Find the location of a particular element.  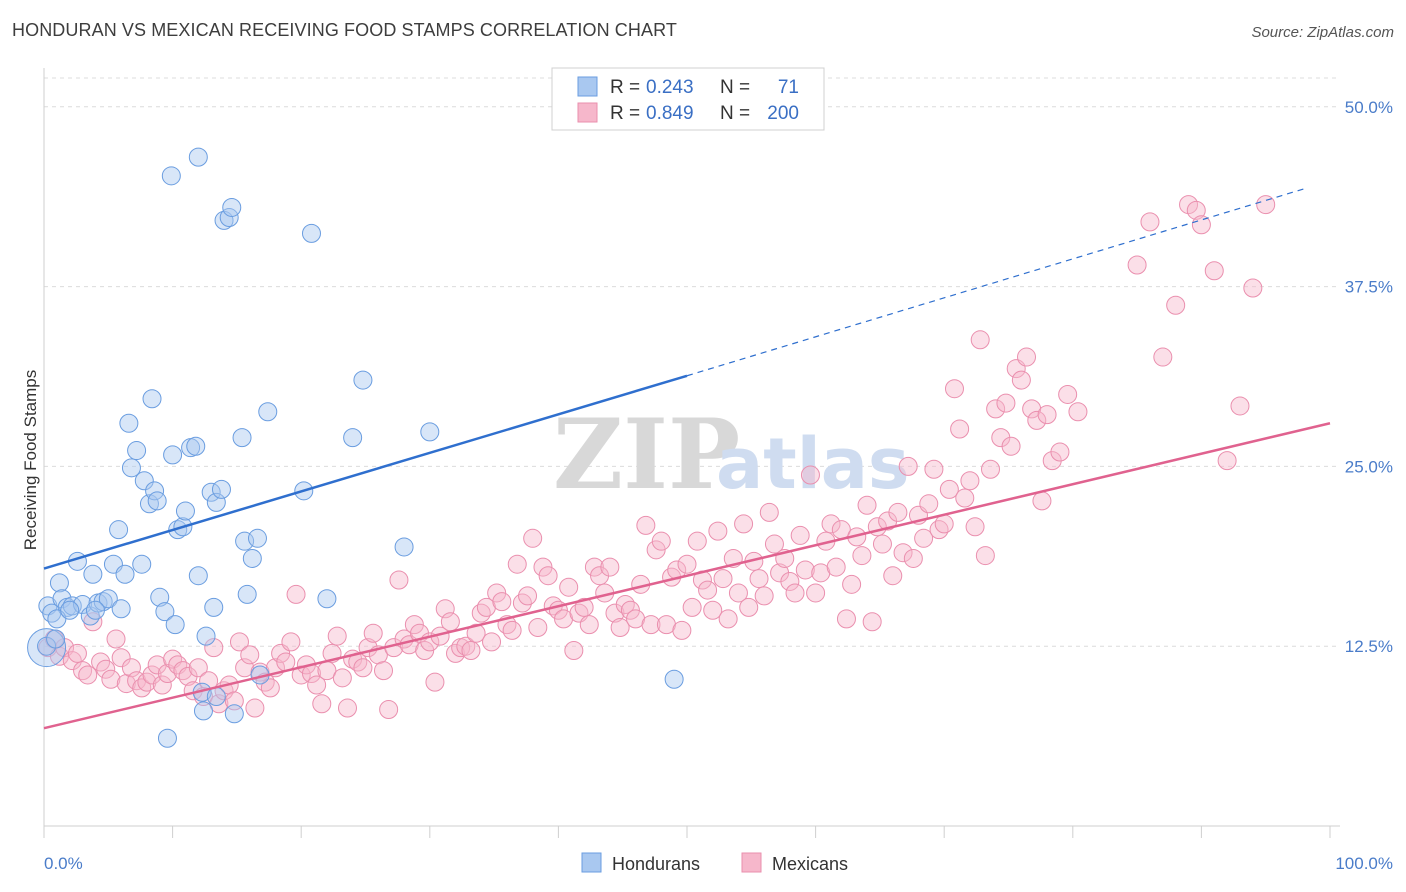

y-tick-label-37.5: 37.5% is located at coordinates (1369, 287).